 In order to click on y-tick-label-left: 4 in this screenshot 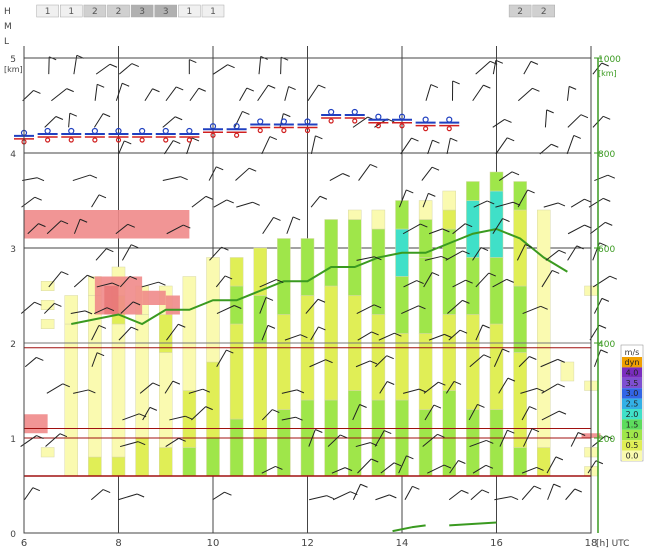, I will do `click(13, 155)`.